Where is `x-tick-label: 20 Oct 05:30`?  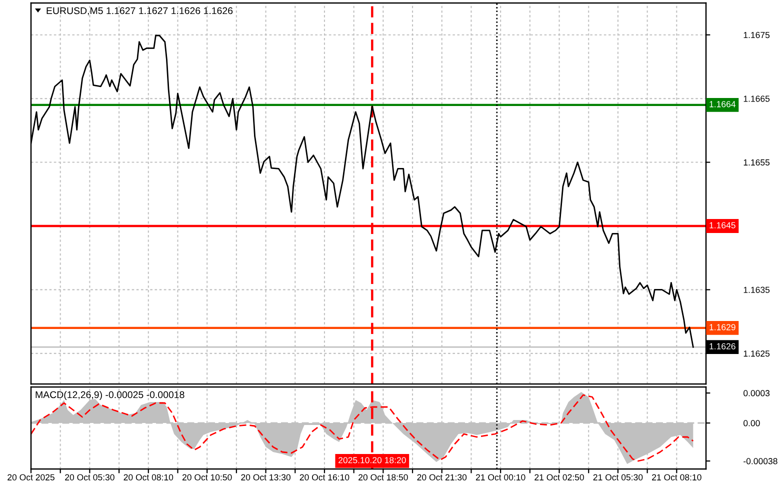 x-tick-label: 20 Oct 05:30 is located at coordinates (89, 477).